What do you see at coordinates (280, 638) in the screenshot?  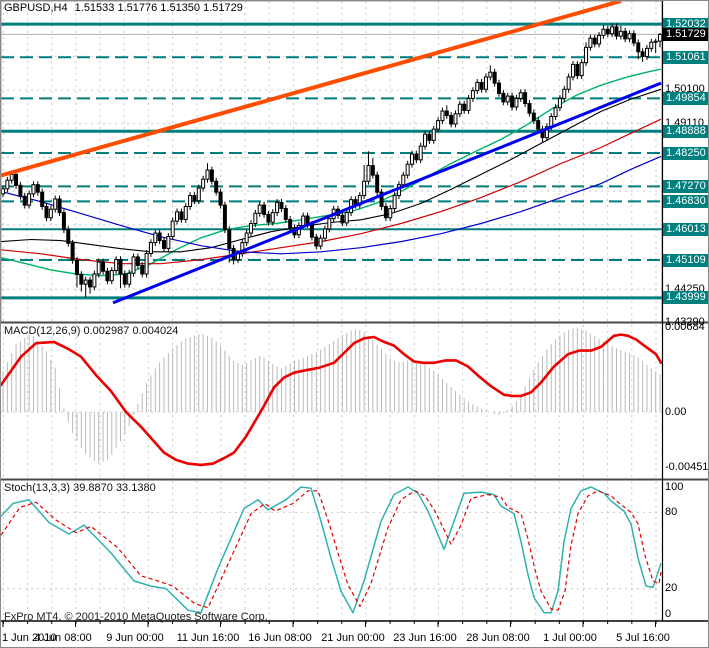 I see `time-axis-label: 16 Jun 08:00` at bounding box center [280, 638].